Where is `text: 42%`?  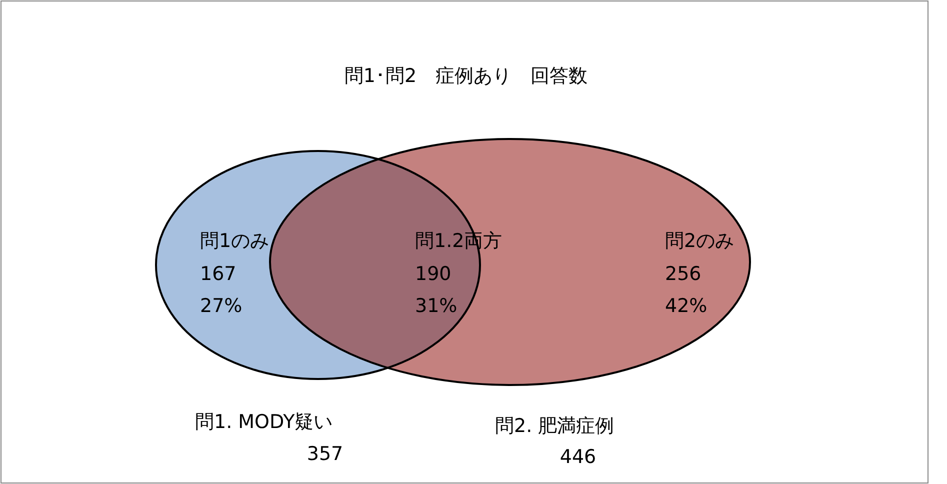
text: 42% is located at coordinates (686, 306).